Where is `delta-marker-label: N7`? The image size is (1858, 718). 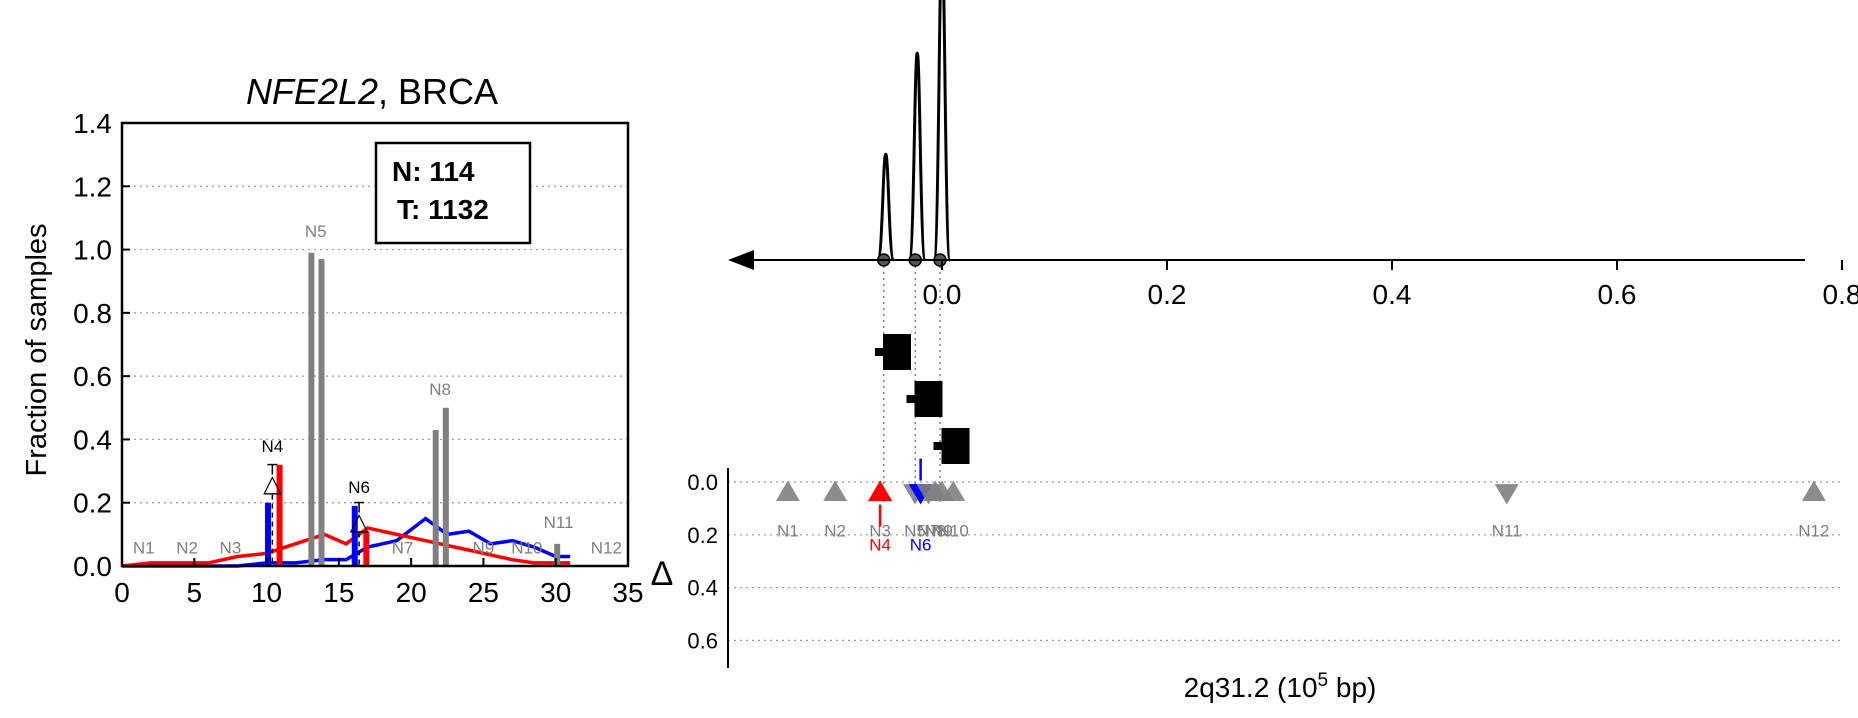 delta-marker-label: N7 is located at coordinates (929, 531).